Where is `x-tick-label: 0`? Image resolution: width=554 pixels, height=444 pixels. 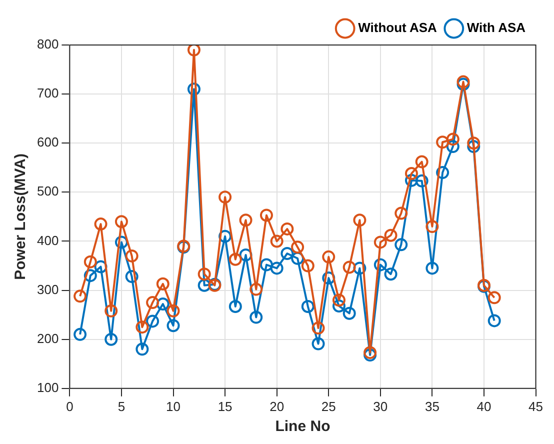
x-tick-label: 0 is located at coordinates (70, 406).